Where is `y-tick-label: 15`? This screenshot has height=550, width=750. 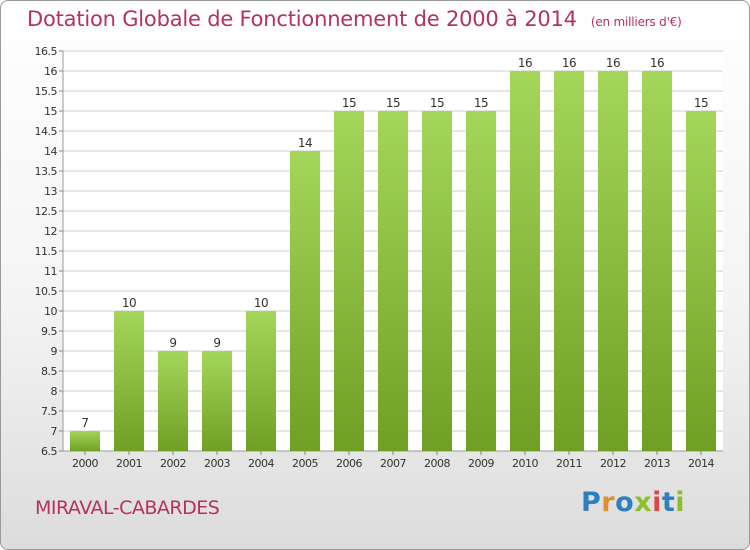 y-tick-label: 15 is located at coordinates (50, 111).